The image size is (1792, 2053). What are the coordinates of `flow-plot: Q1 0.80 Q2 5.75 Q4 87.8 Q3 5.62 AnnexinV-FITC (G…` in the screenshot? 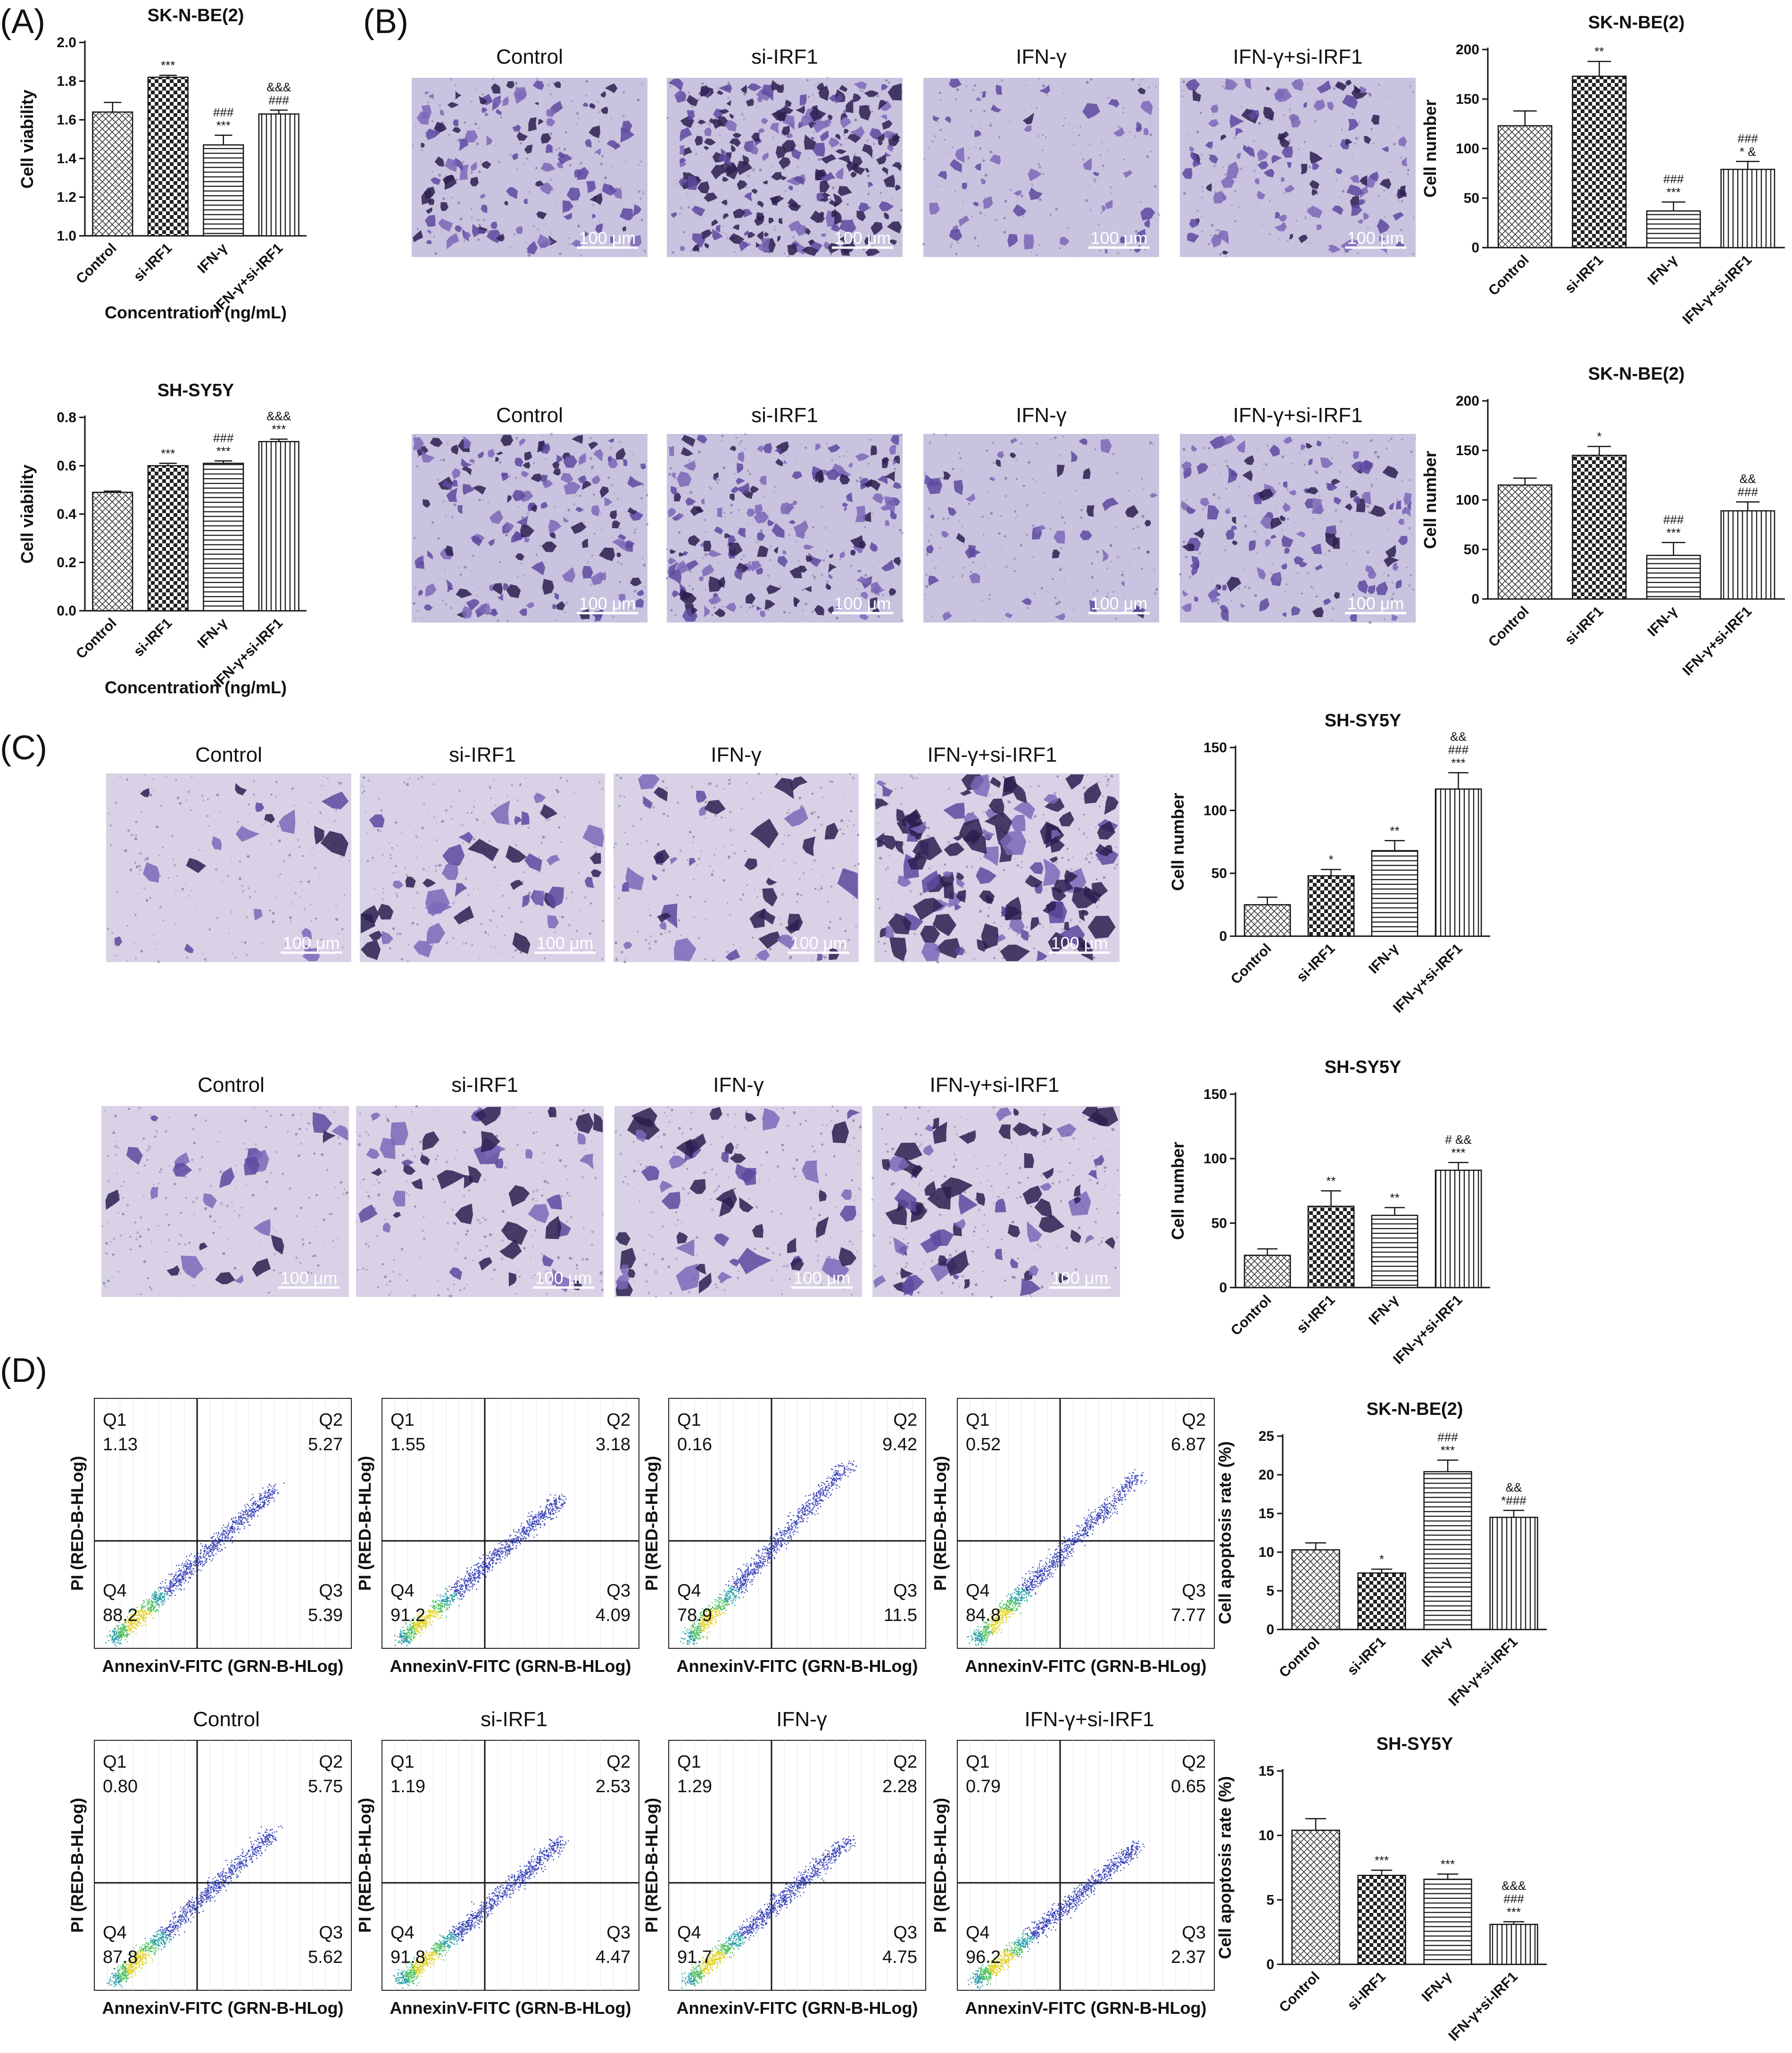 It's located at (209, 1879).